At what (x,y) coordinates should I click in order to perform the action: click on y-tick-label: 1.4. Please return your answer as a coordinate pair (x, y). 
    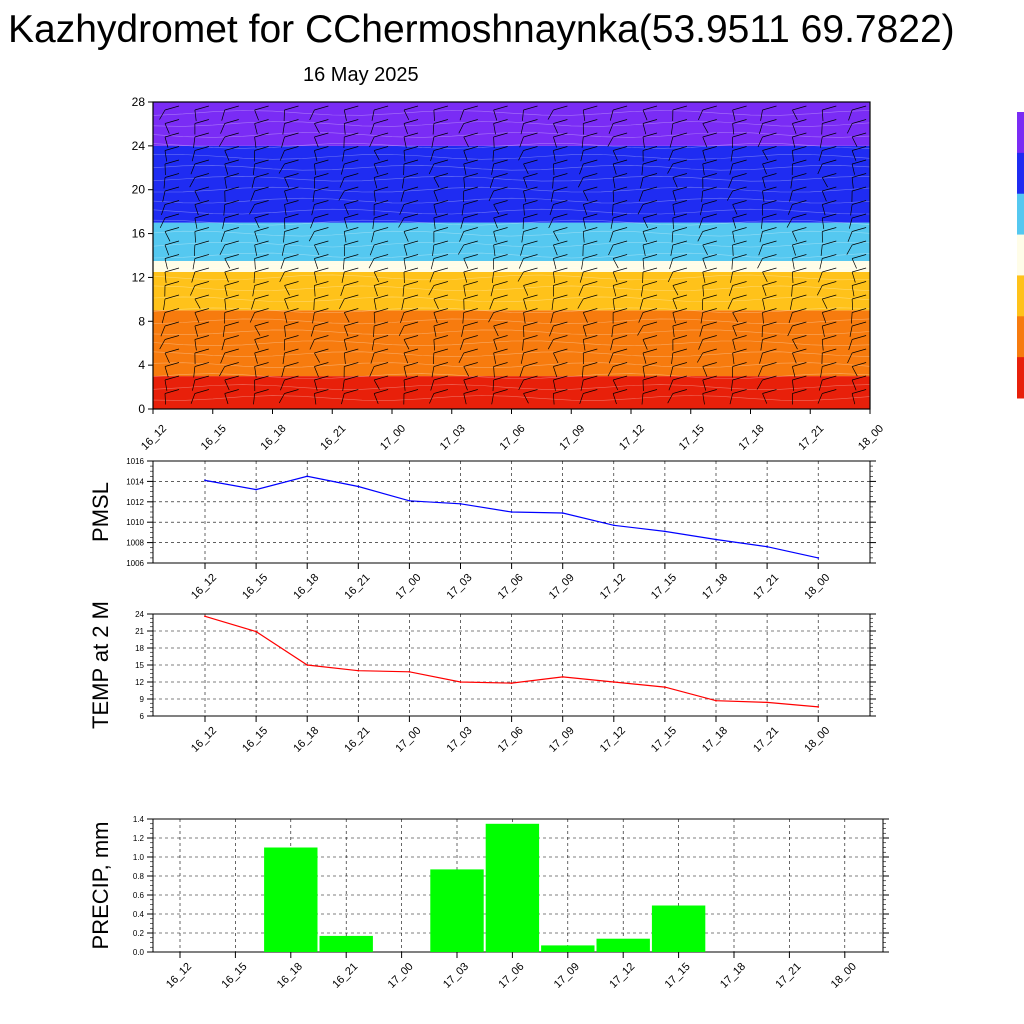
    Looking at the image, I should click on (139, 819).